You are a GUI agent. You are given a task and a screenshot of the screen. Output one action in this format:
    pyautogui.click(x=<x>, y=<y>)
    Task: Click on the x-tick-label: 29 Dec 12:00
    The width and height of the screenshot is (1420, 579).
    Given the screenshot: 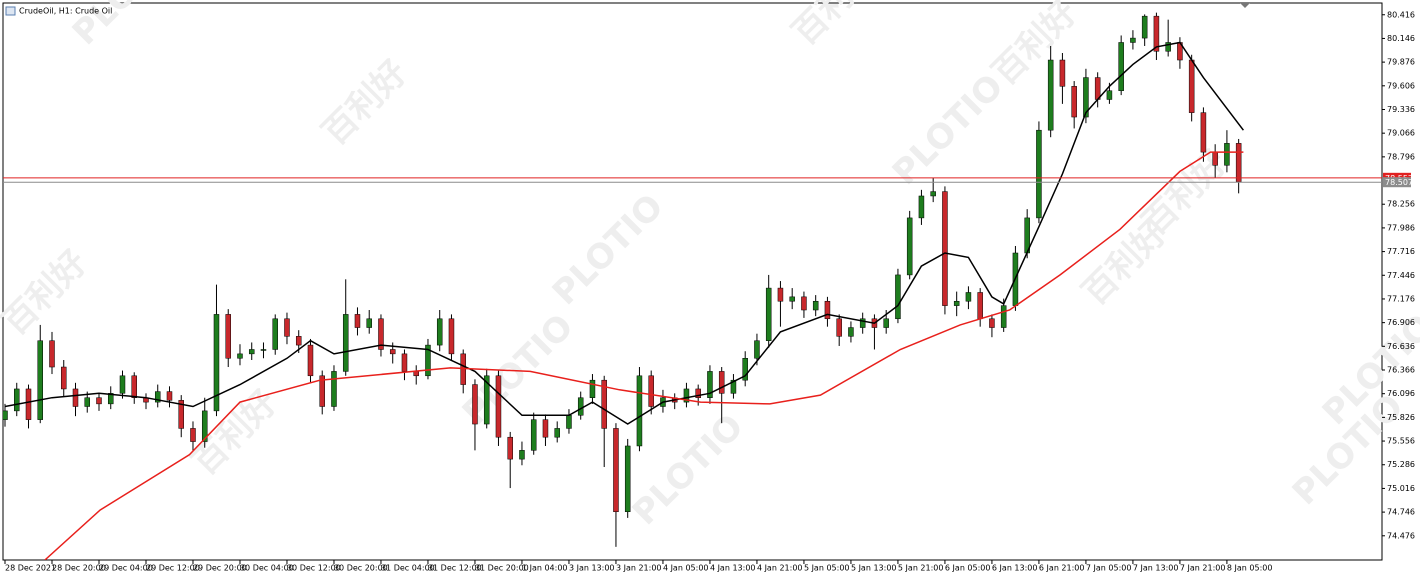 What is the action you would take?
    pyautogui.click(x=173, y=568)
    